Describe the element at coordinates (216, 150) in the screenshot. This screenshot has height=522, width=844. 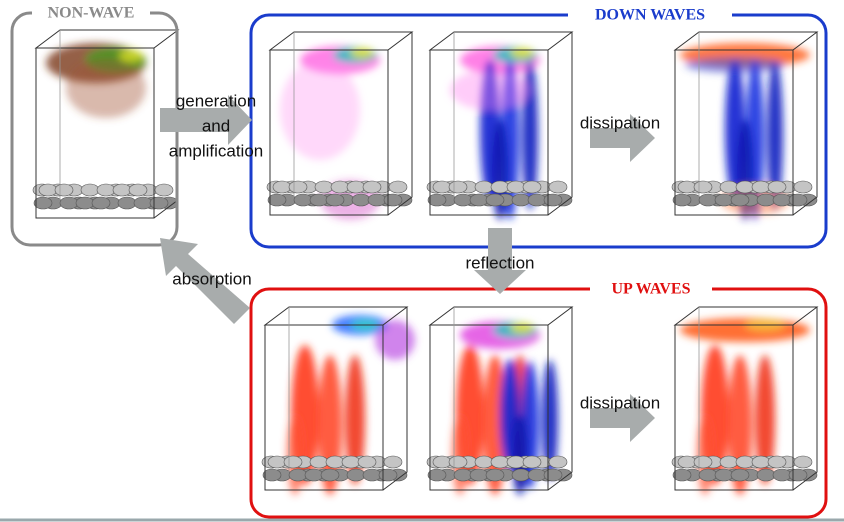
I see `arrow-label: amplification` at that location.